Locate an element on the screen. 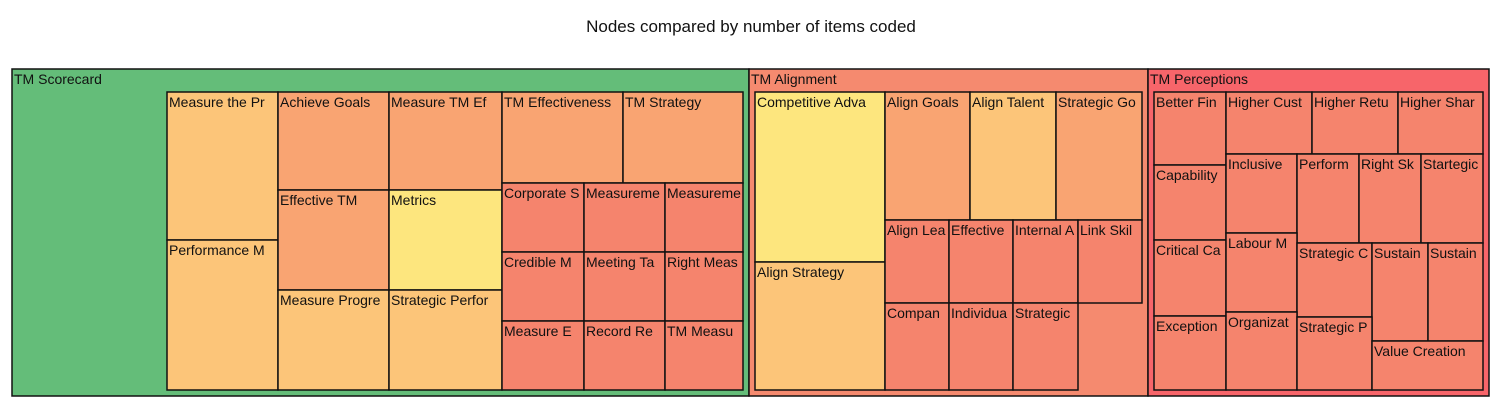 The width and height of the screenshot is (1502, 406). tile-tm-effectiveness is located at coordinates (562, 137).